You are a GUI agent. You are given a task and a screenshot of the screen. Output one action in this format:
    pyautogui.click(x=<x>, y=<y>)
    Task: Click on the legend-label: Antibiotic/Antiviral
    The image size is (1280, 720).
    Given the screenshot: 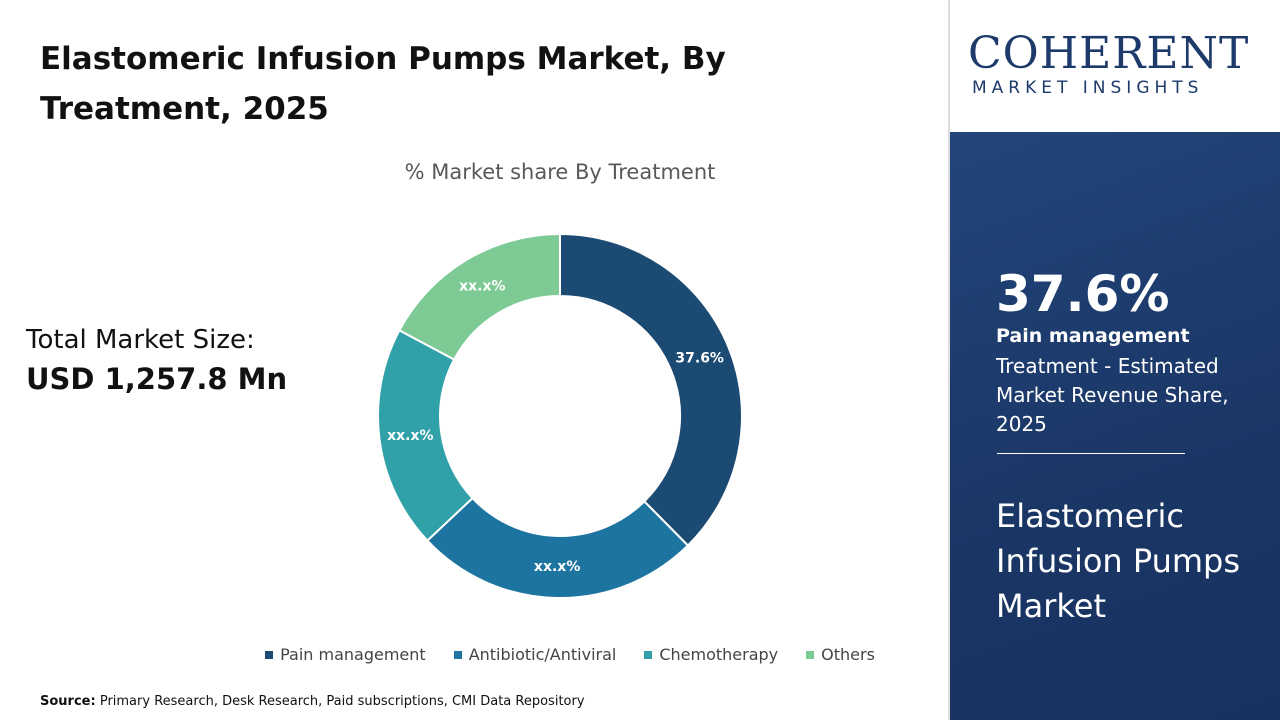 What is the action you would take?
    pyautogui.click(x=542, y=654)
    